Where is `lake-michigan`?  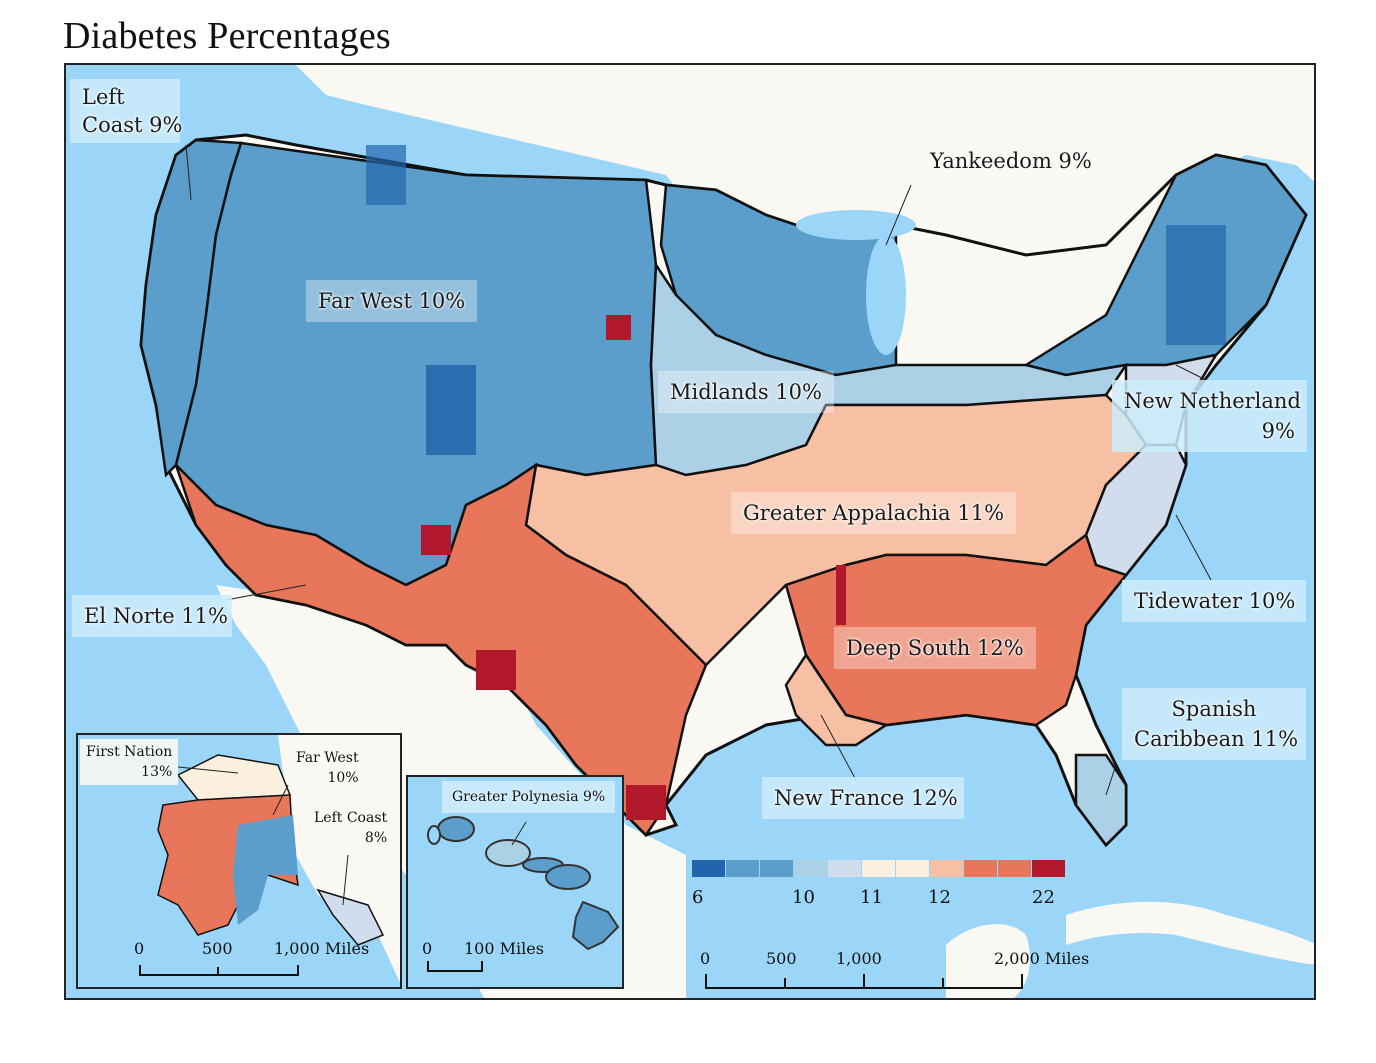 lake-michigan is located at coordinates (886, 295).